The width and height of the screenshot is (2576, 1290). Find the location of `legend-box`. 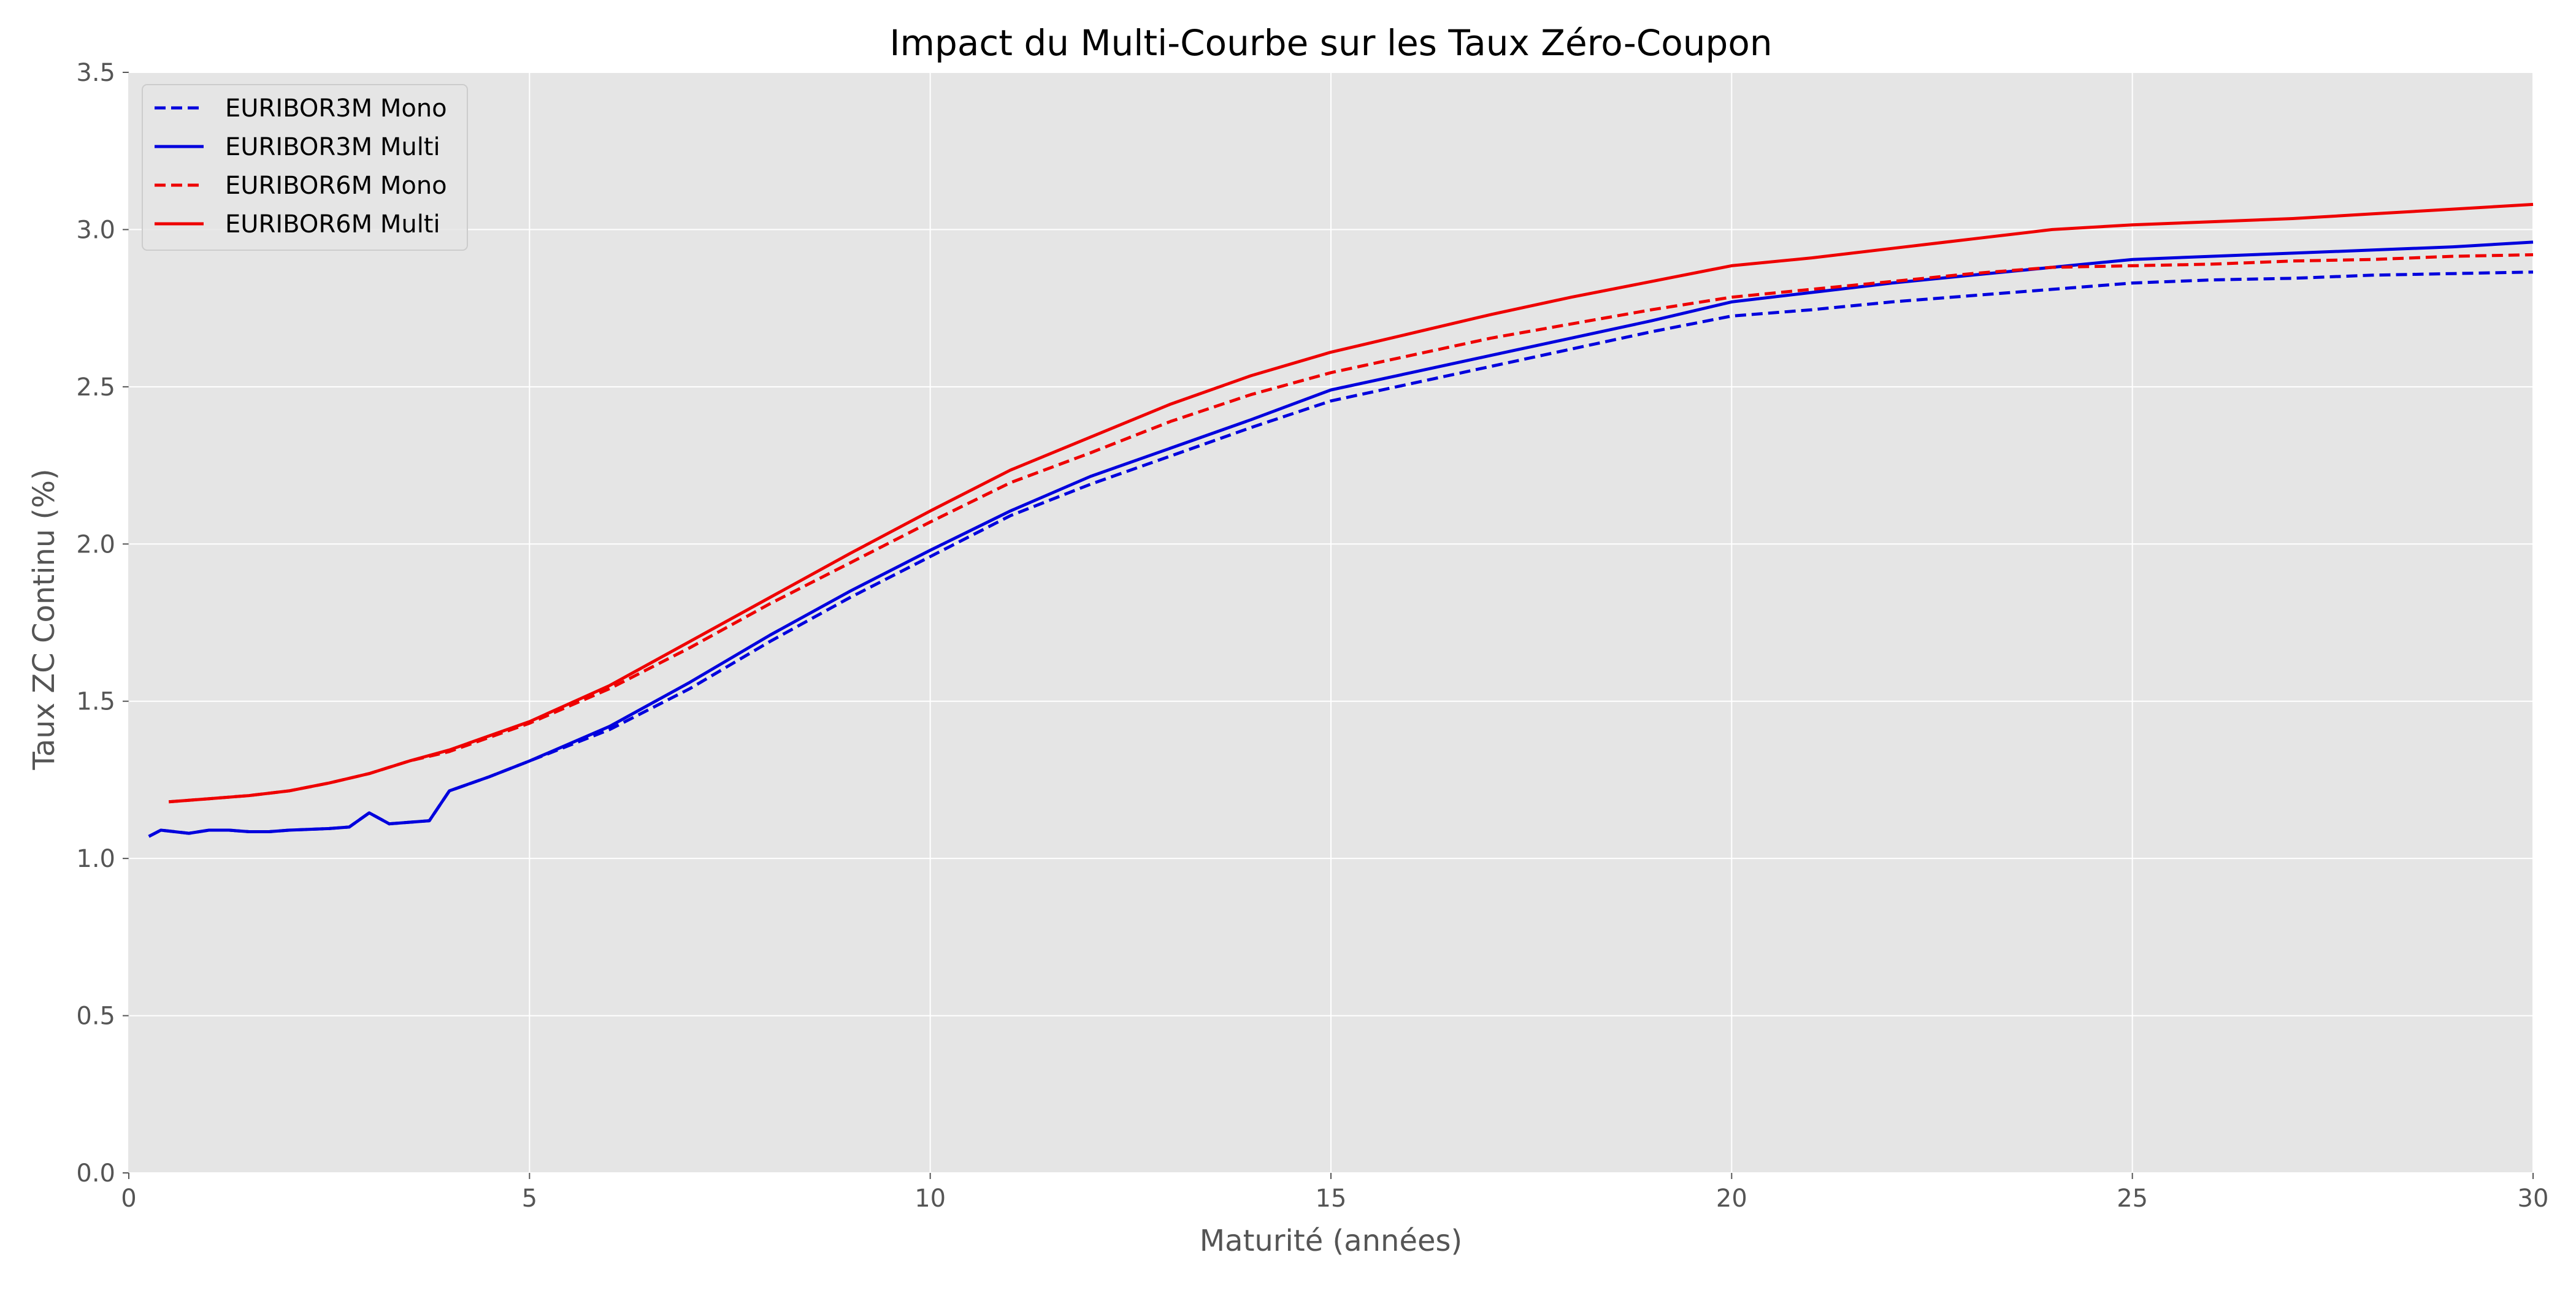

legend-box is located at coordinates (305, 168).